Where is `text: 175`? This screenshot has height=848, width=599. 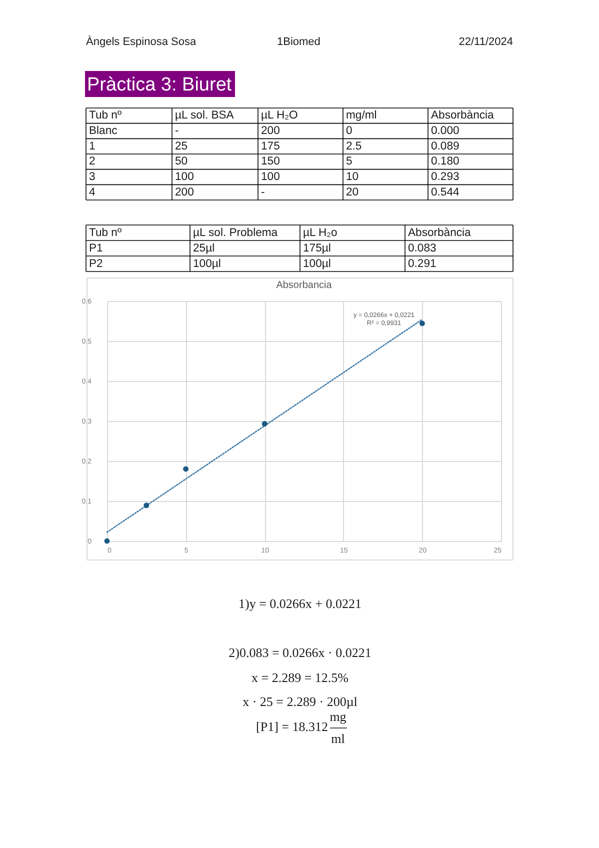
text: 175 is located at coordinates (270, 146).